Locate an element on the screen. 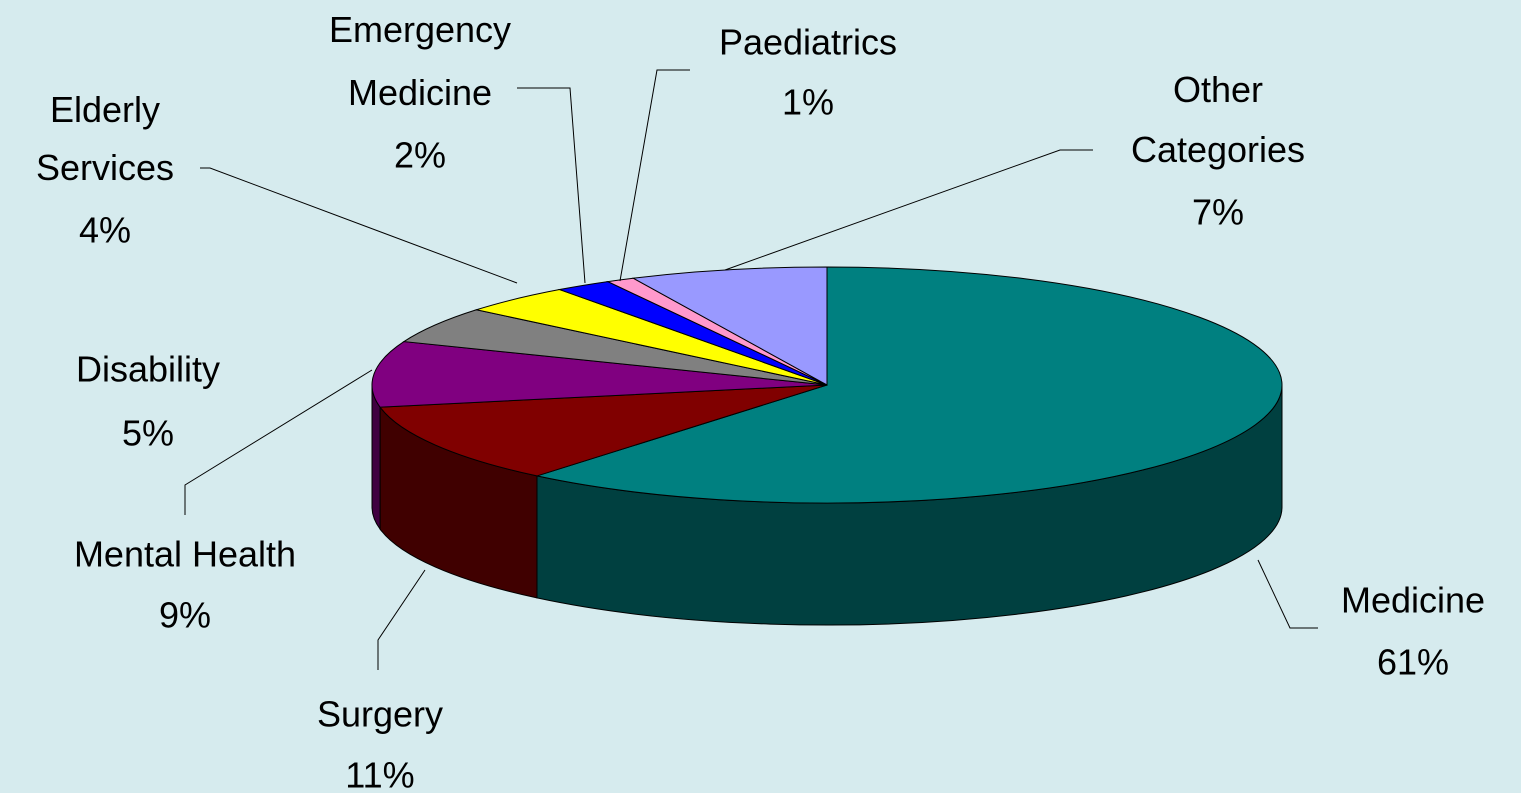 This screenshot has width=1521, height=793. label-line: Categories is located at coordinates (1218, 149).